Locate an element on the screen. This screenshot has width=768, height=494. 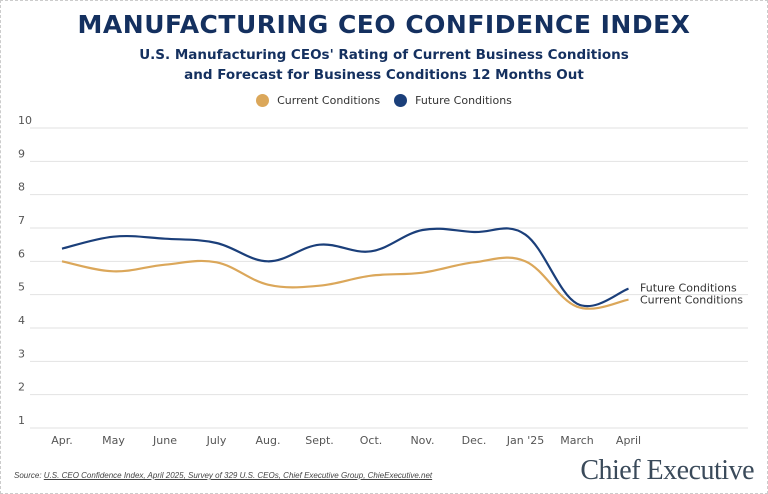
x-tick-label: June is located at coordinates (164, 440).